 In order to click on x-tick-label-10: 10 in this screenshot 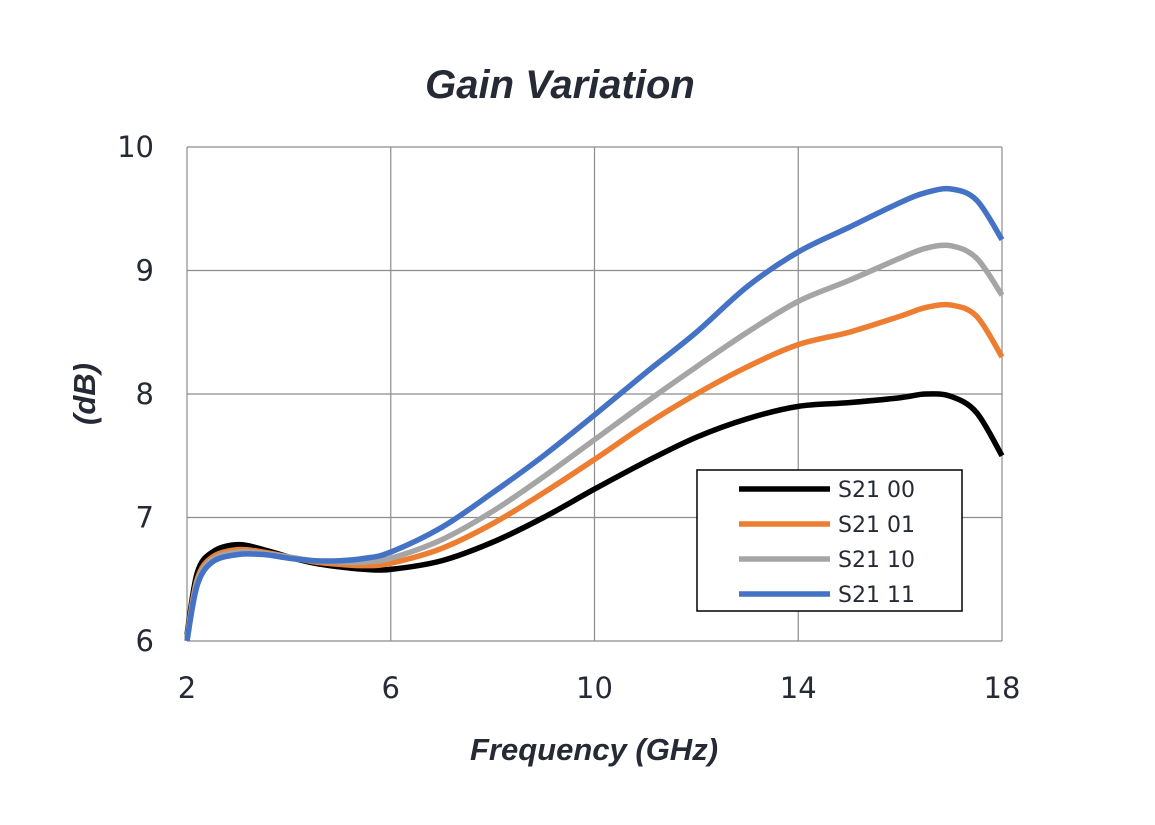, I will do `click(594, 688)`.